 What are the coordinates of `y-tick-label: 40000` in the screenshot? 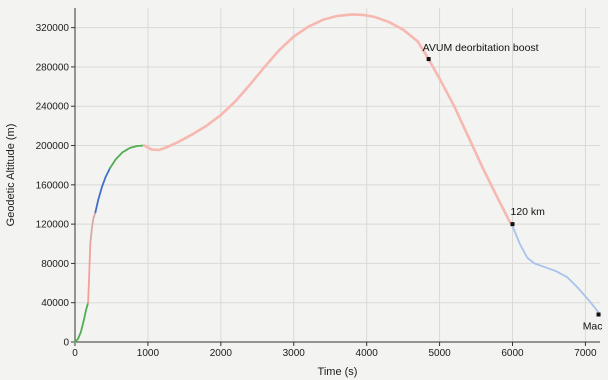 It's located at (55, 303).